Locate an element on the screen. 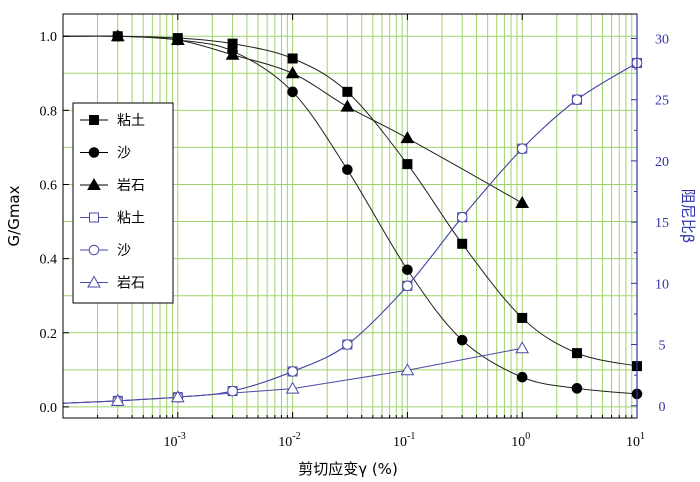 The width and height of the screenshot is (700, 482). x-tick-label-exponent: -1 is located at coordinates (411, 436).